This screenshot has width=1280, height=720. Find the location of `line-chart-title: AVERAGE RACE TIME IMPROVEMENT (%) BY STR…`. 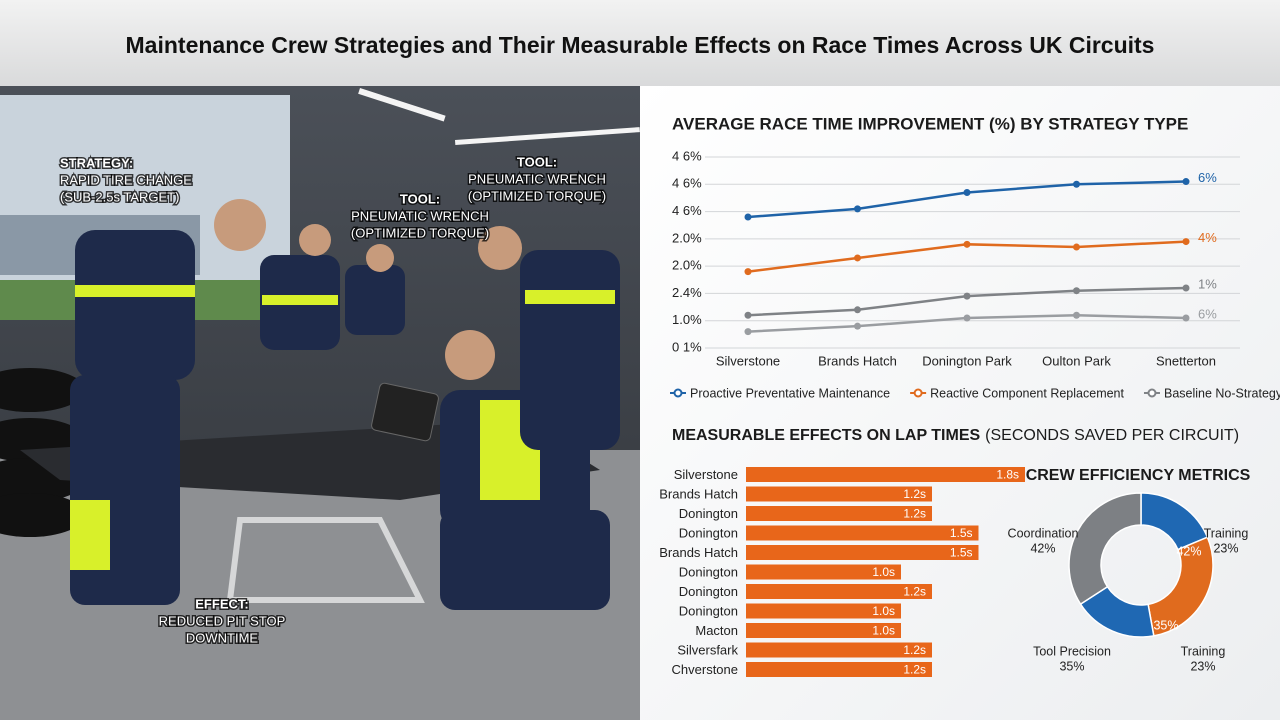

line-chart-title: AVERAGE RACE TIME IMPROVEMENT (%) BY STR… is located at coordinates (930, 123).